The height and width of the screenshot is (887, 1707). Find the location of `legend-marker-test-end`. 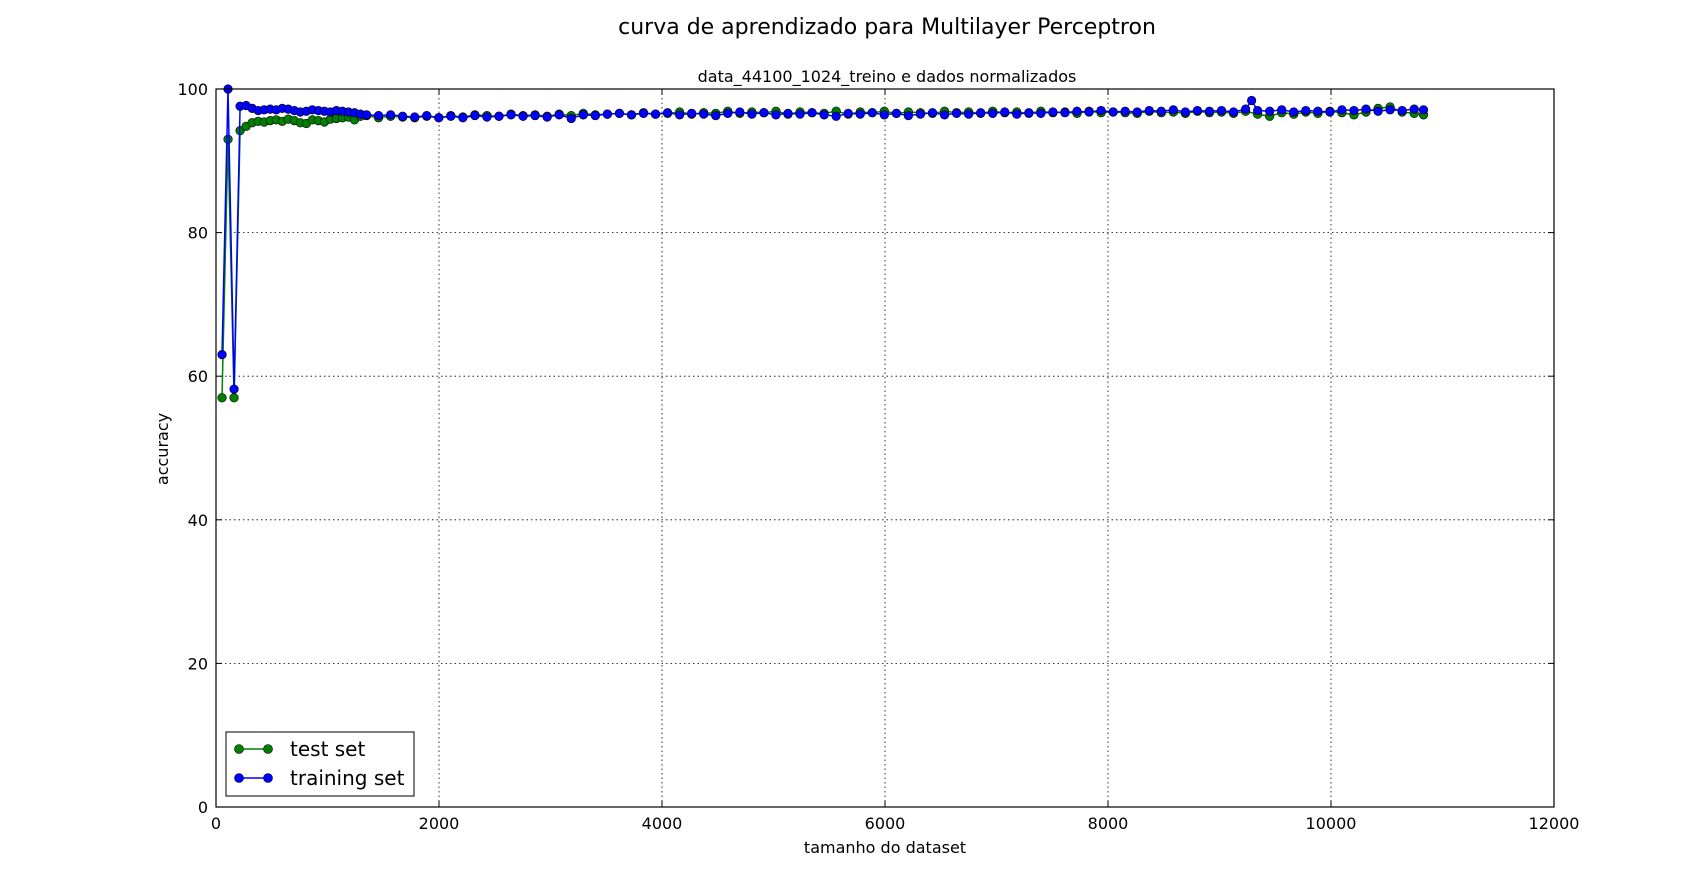

legend-marker-test-end is located at coordinates (268, 749).